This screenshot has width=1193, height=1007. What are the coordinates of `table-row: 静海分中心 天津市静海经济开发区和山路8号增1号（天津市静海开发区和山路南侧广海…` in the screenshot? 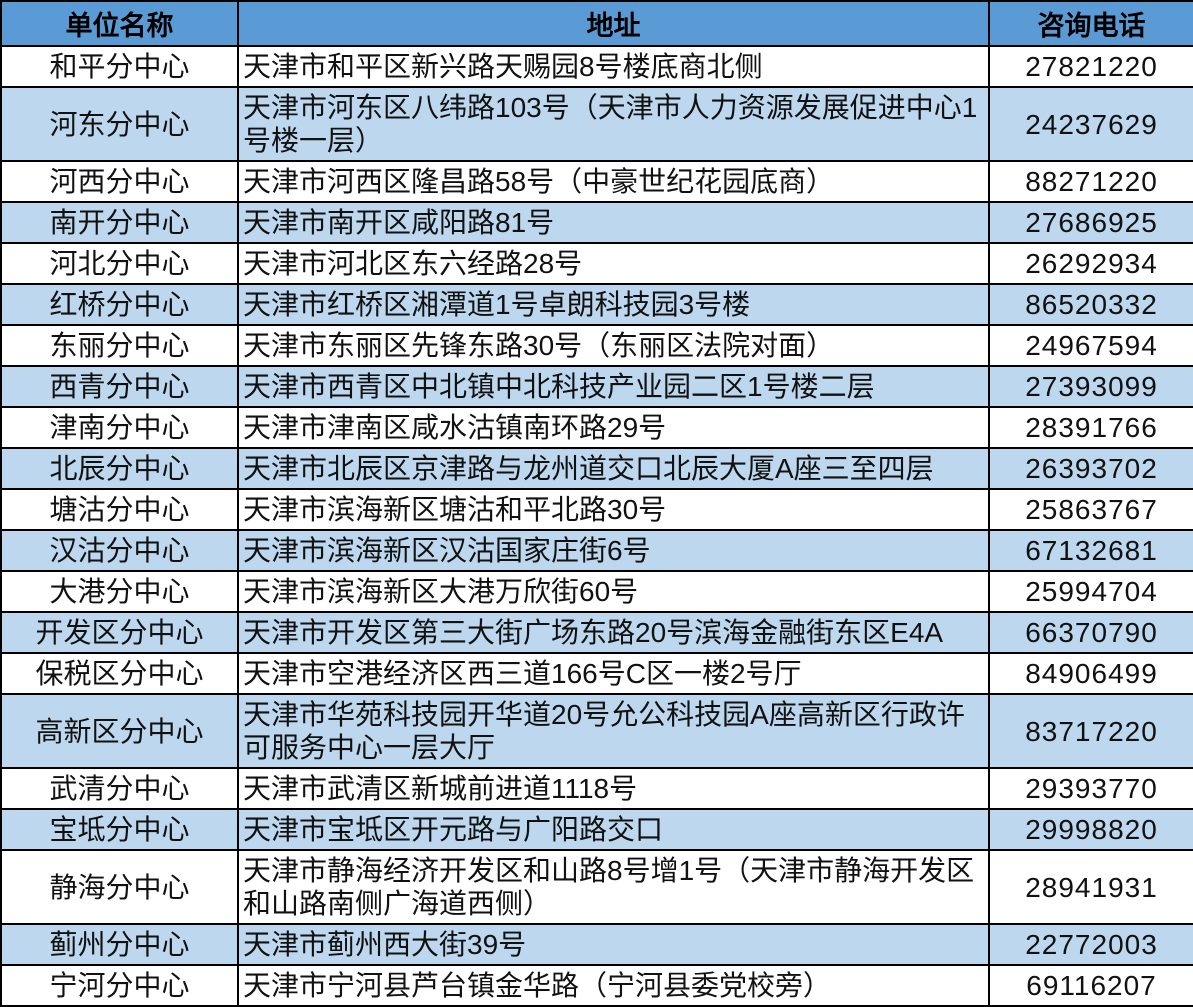 It's located at (596, 887).